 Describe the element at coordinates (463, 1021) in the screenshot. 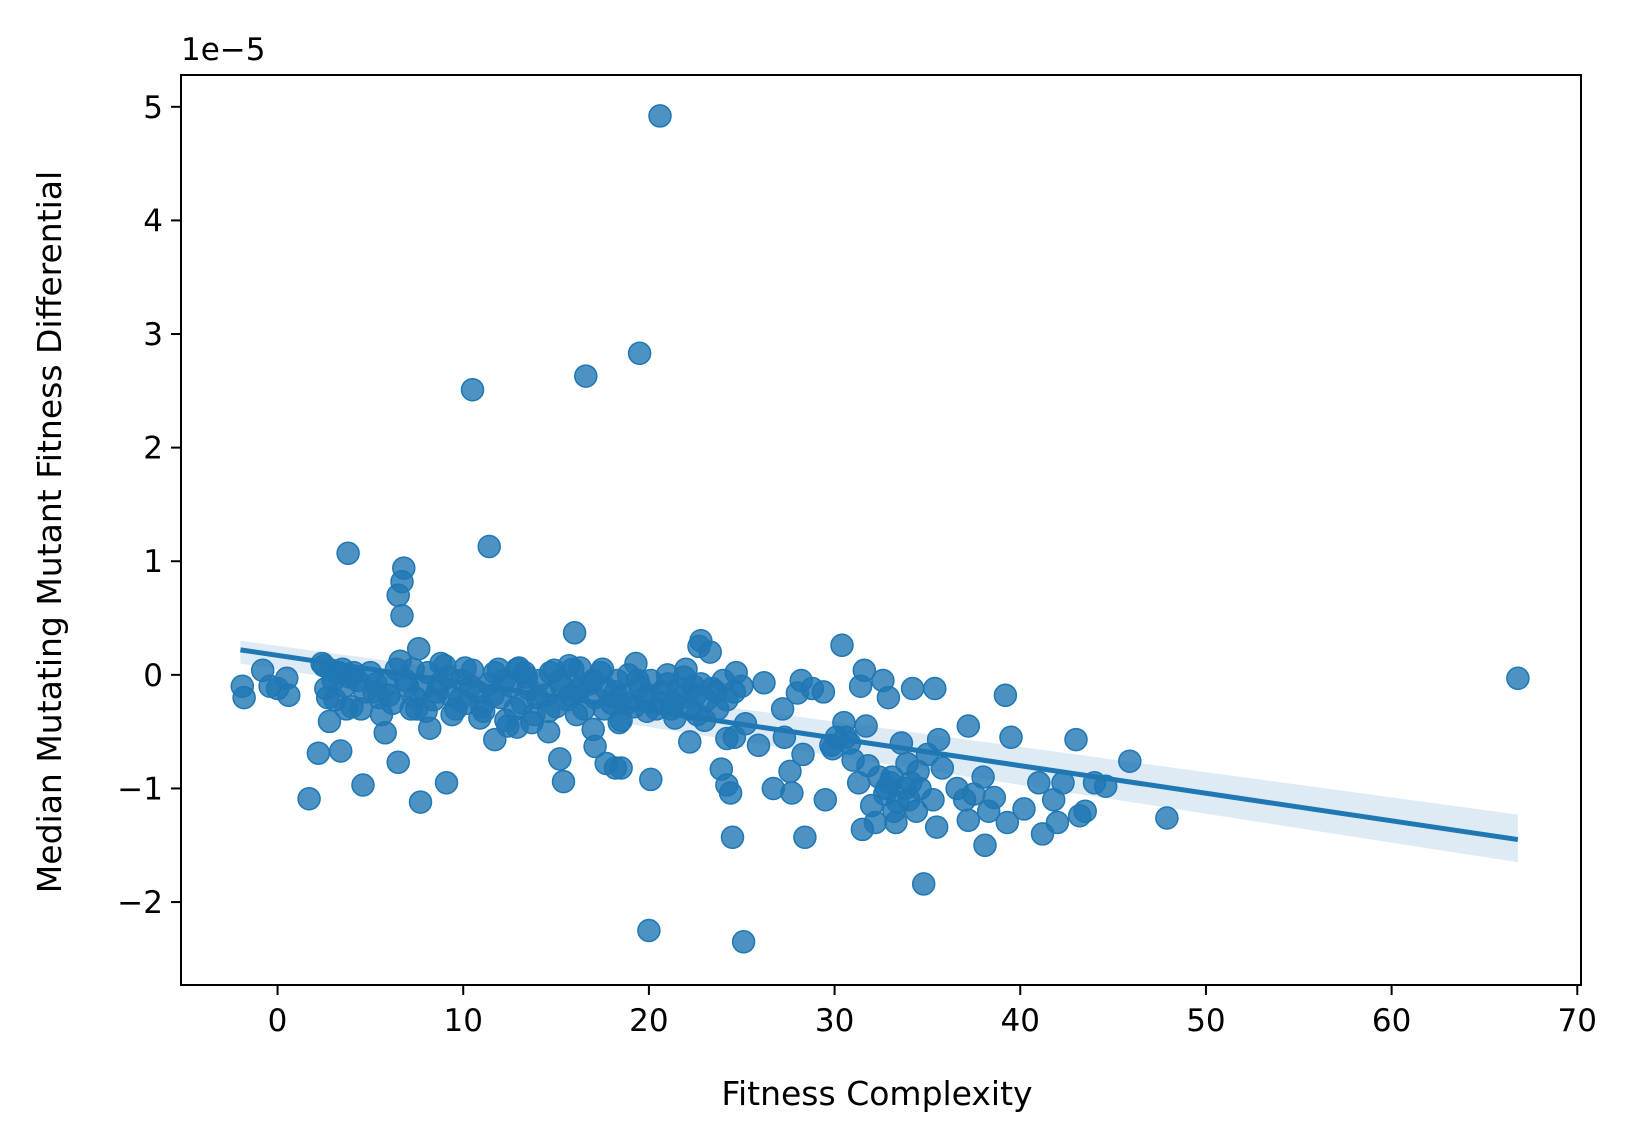

I see `x-tick-label: 10` at that location.